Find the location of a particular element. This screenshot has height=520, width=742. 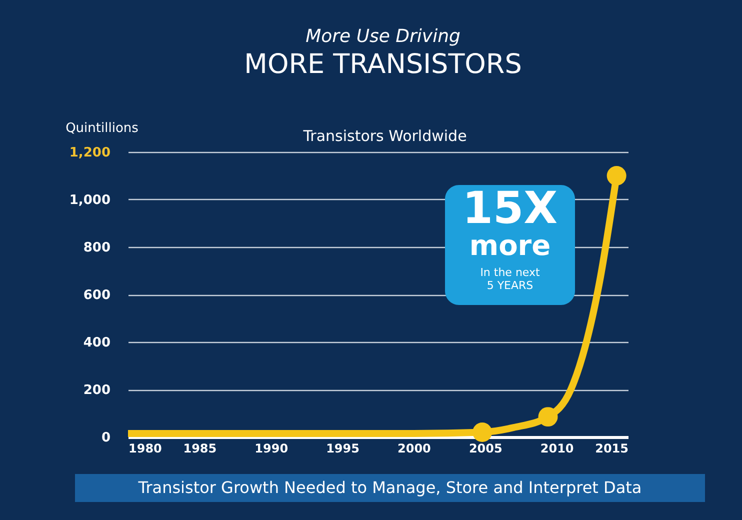

y-tick-label: 0 is located at coordinates (105, 438).